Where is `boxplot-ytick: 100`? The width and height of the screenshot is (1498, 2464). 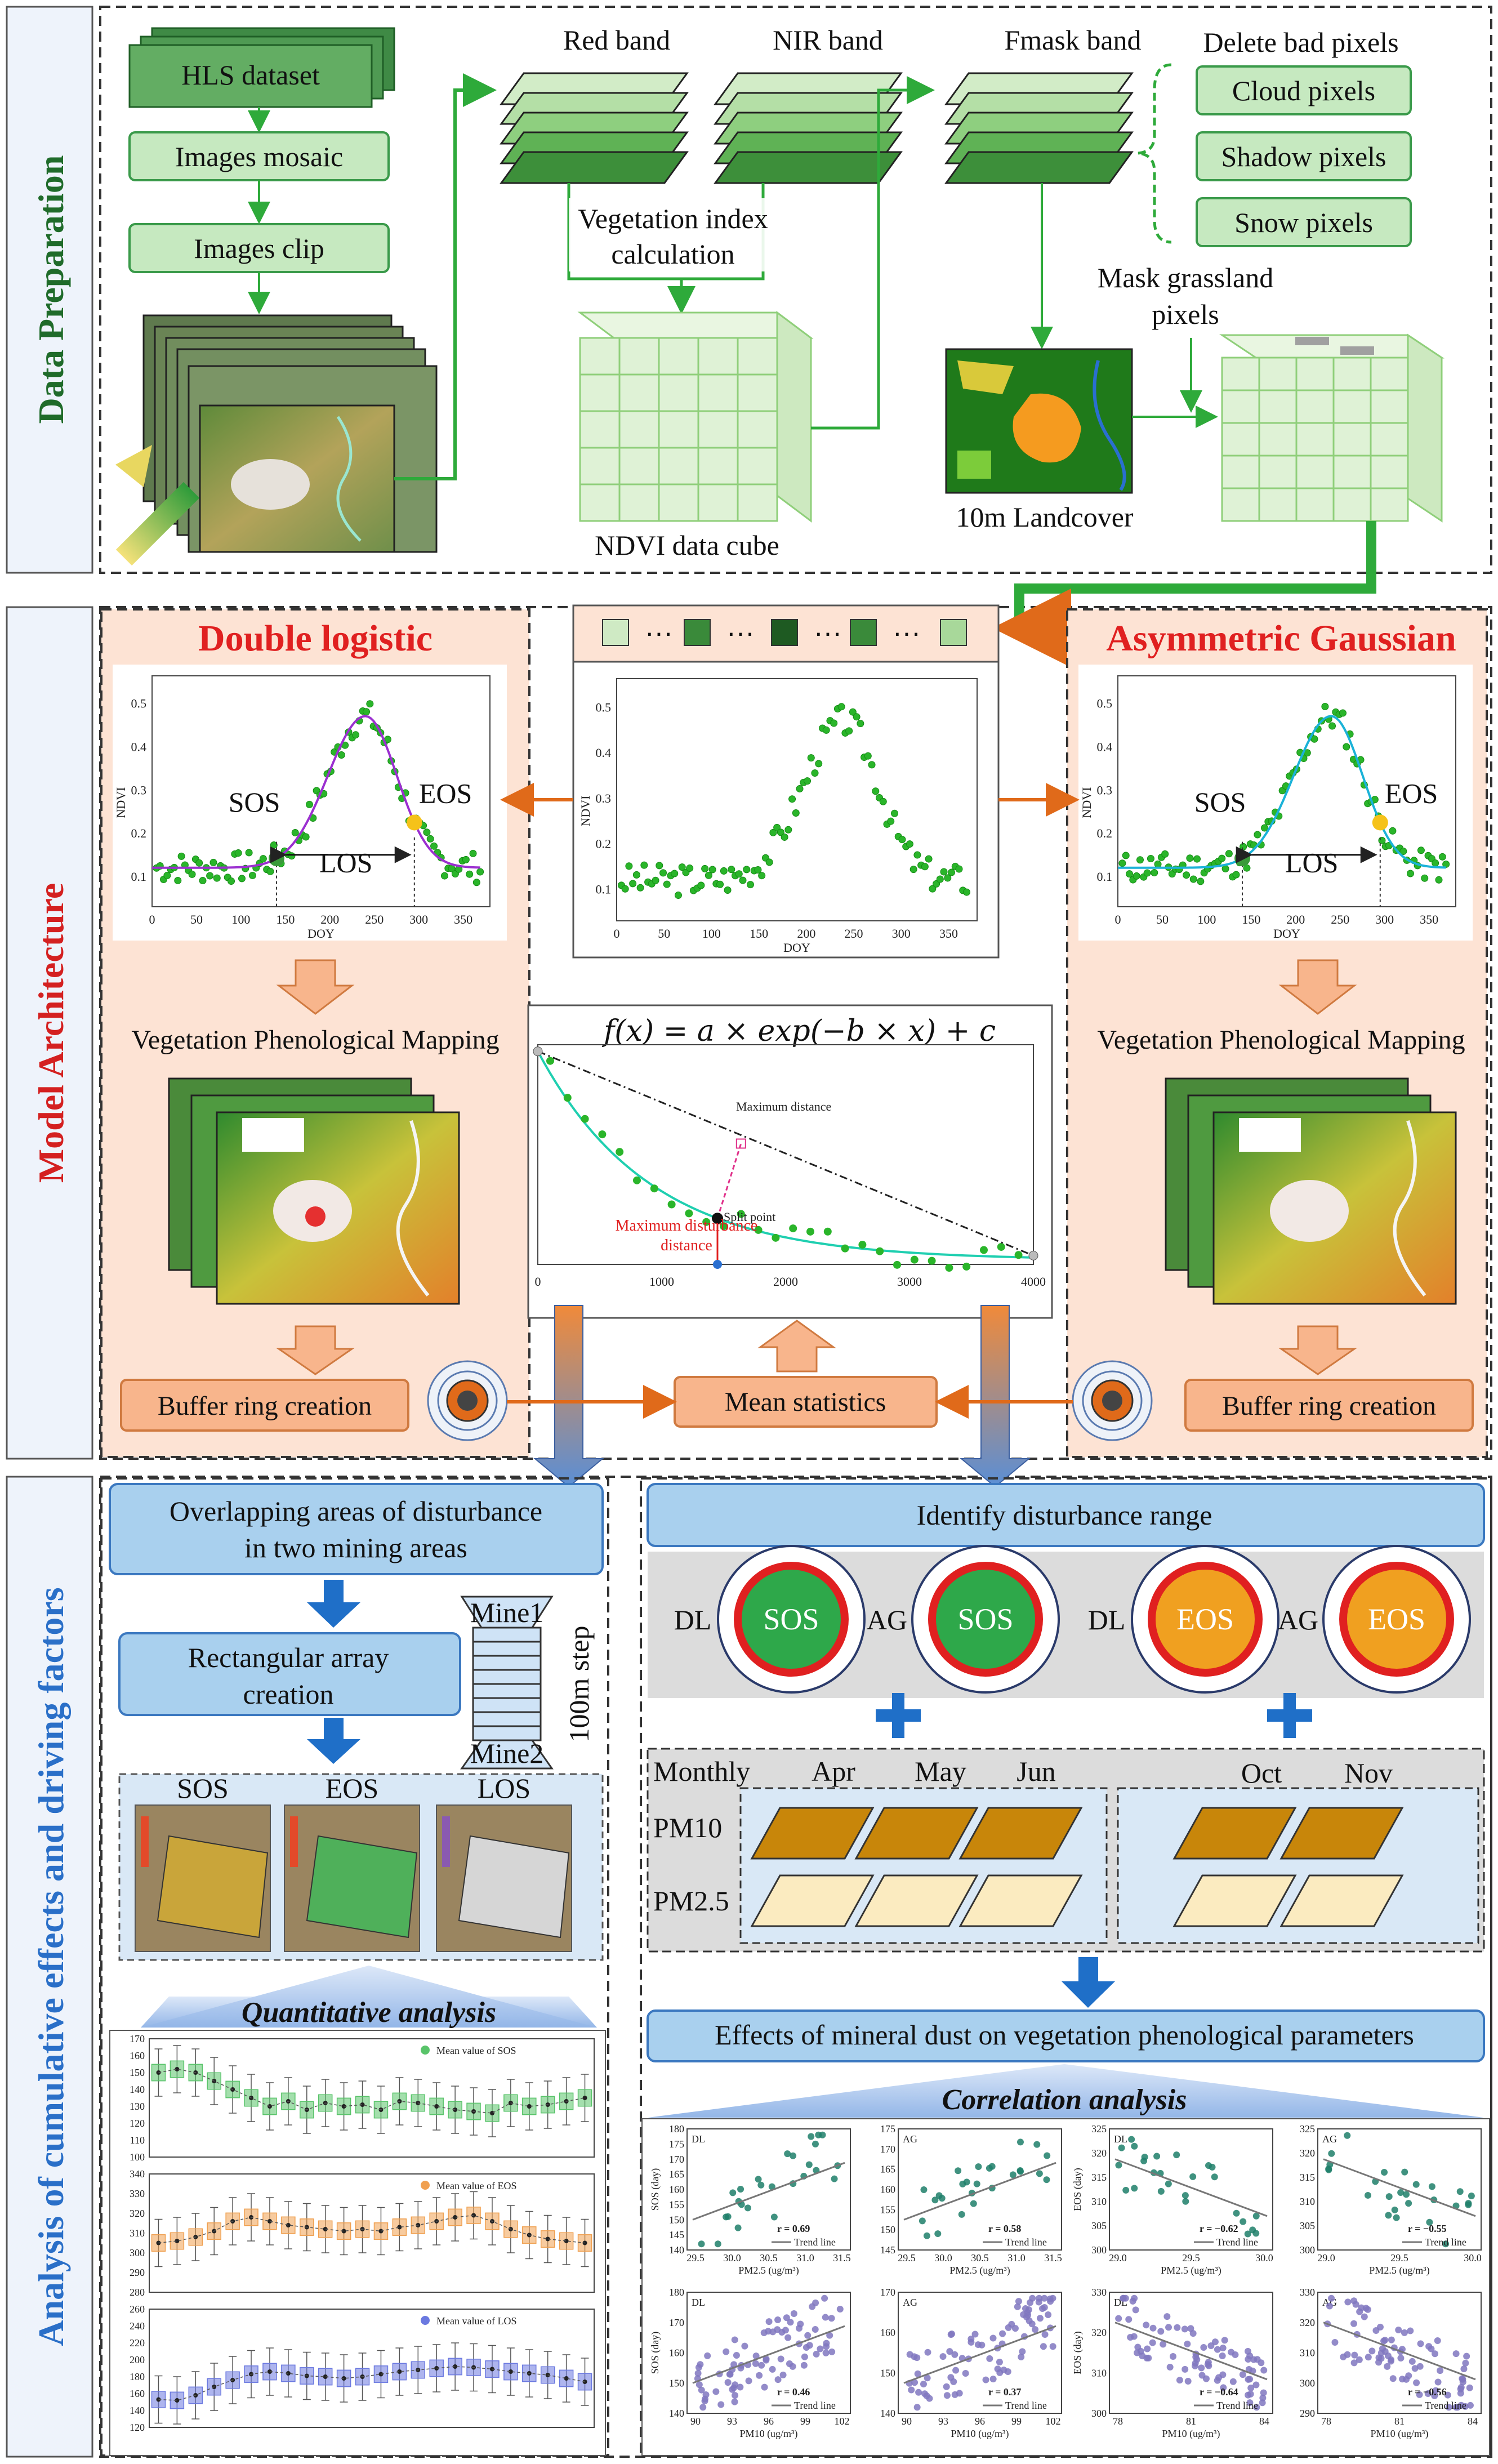 boxplot-ytick: 100 is located at coordinates (137, 2157).